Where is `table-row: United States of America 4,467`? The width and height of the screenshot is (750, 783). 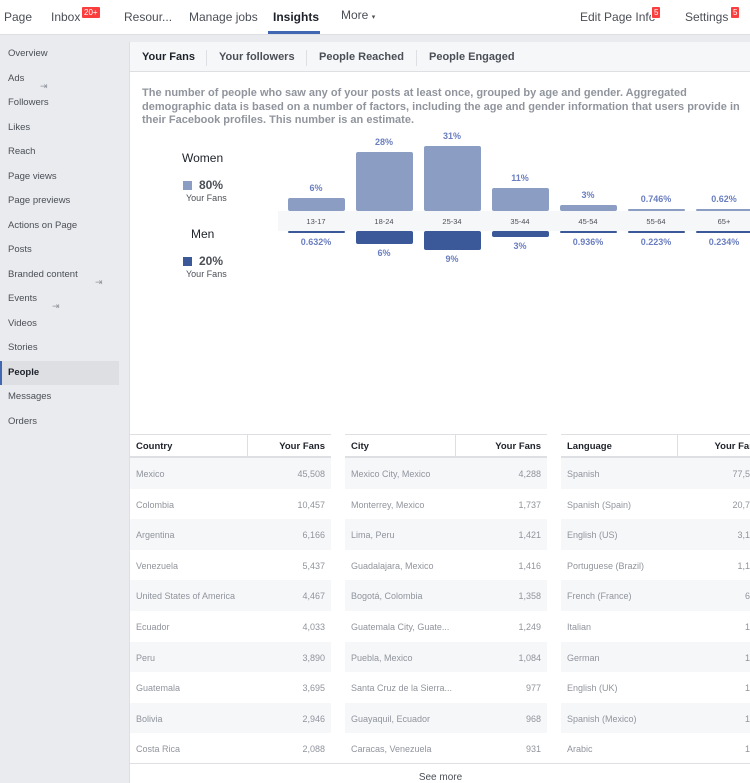 table-row: United States of America 4,467 is located at coordinates (230, 595).